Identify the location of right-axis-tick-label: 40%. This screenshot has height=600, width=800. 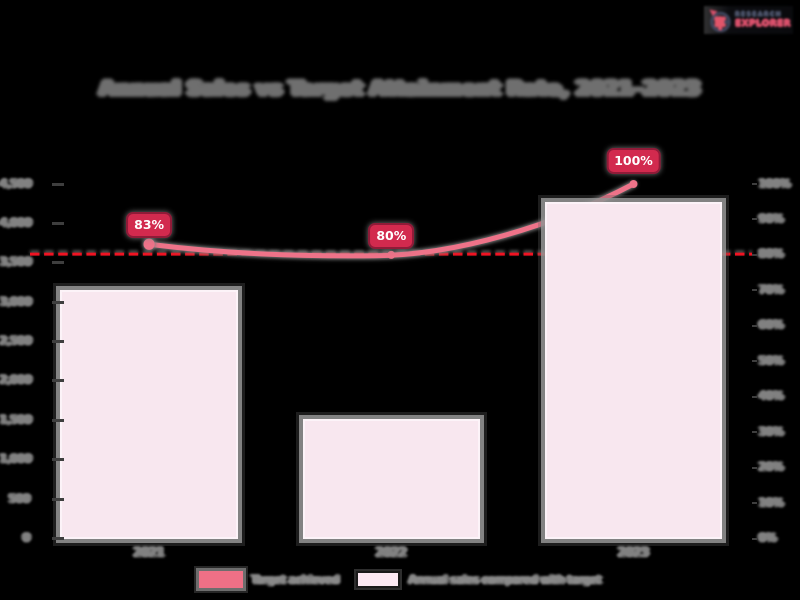
(771, 396).